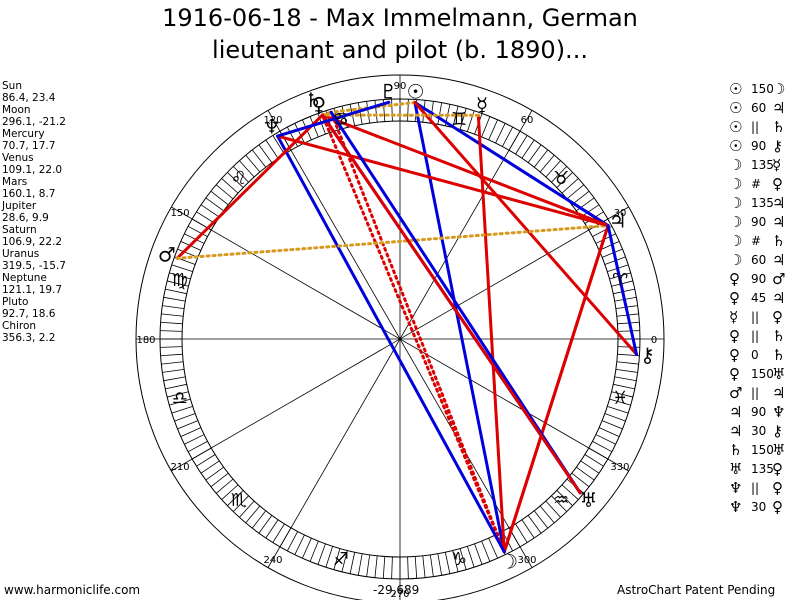 This screenshot has height=600, width=800. I want to click on aspect-row: ♆ || ♀, so click(764, 488).